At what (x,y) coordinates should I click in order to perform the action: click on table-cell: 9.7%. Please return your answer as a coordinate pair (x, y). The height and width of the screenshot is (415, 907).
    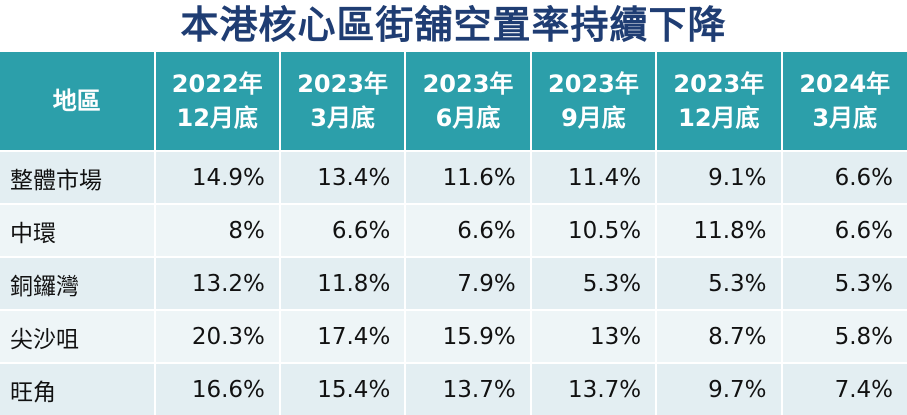
    Looking at the image, I should click on (719, 388).